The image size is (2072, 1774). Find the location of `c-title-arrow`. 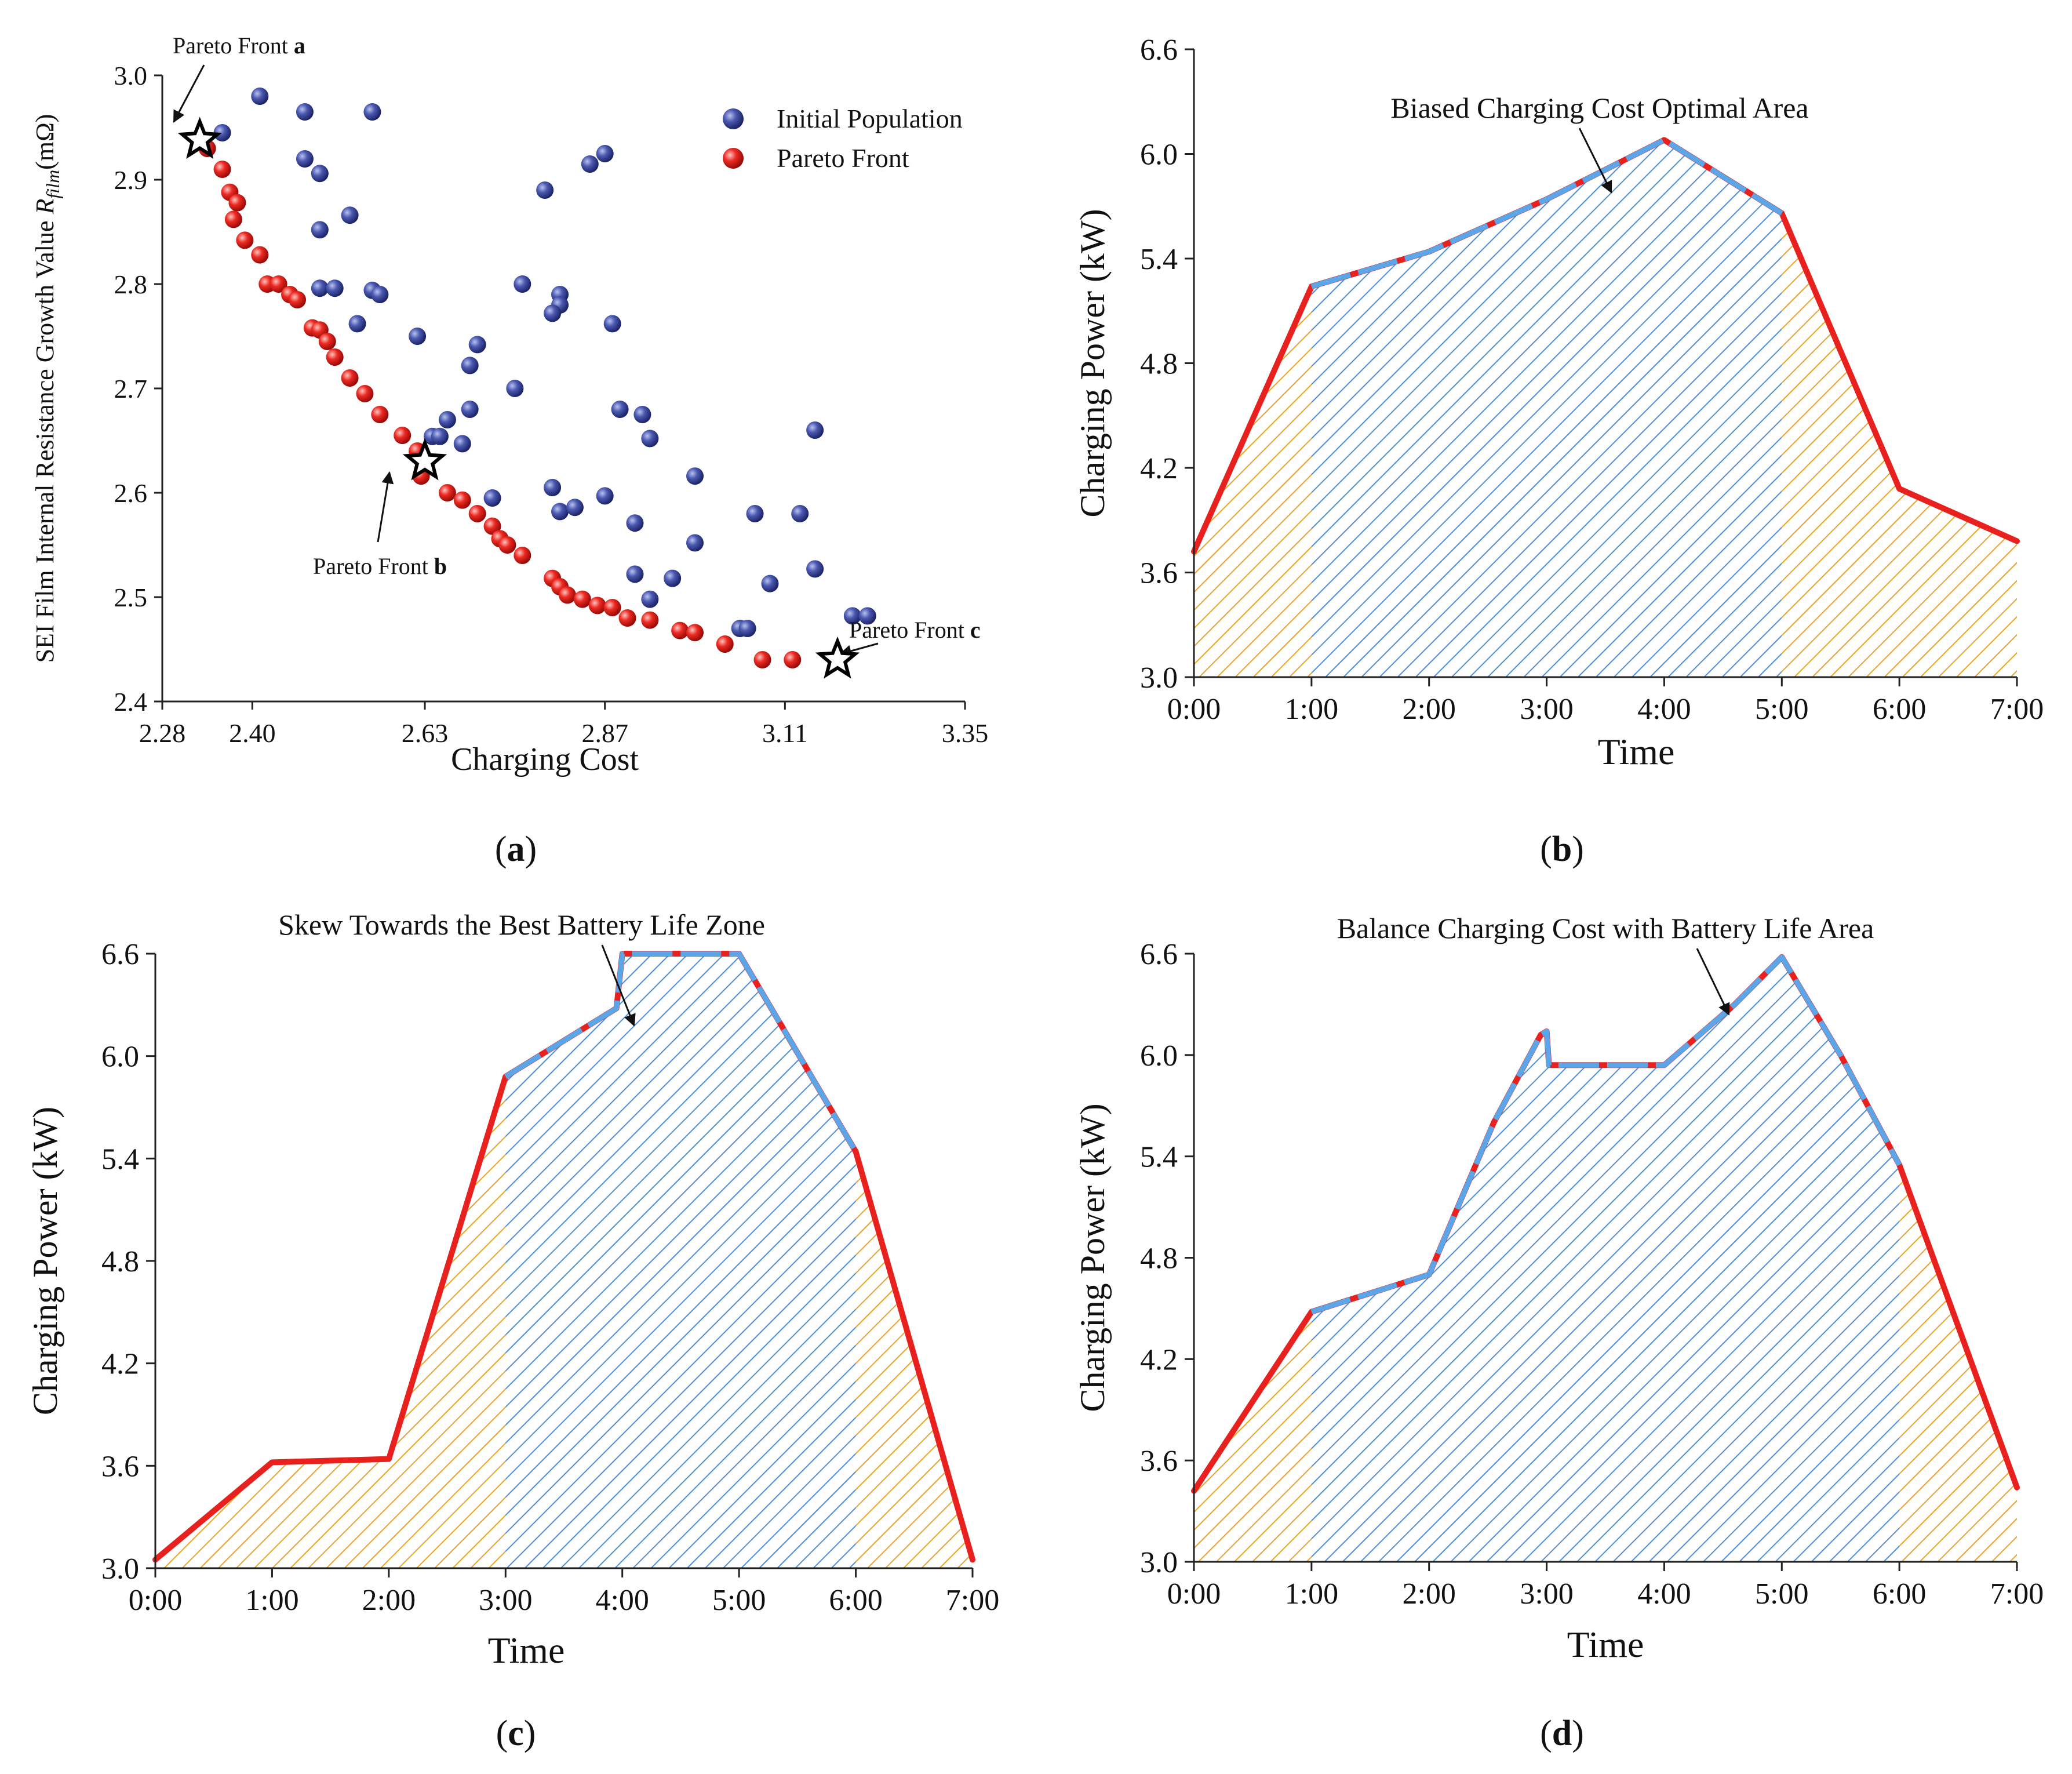

c-title-arrow is located at coordinates (619, 986).